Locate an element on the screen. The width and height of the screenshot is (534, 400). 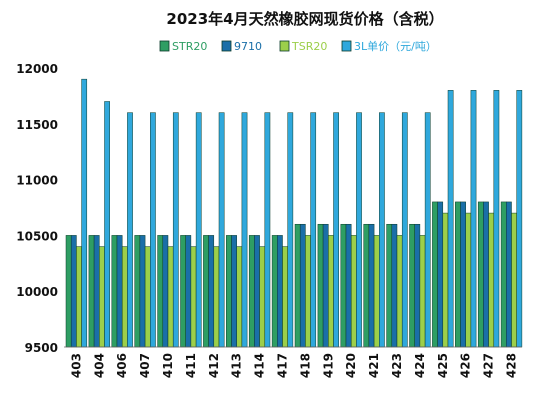
bar-3L单价（元/吨）-426 is located at coordinates (473, 219).